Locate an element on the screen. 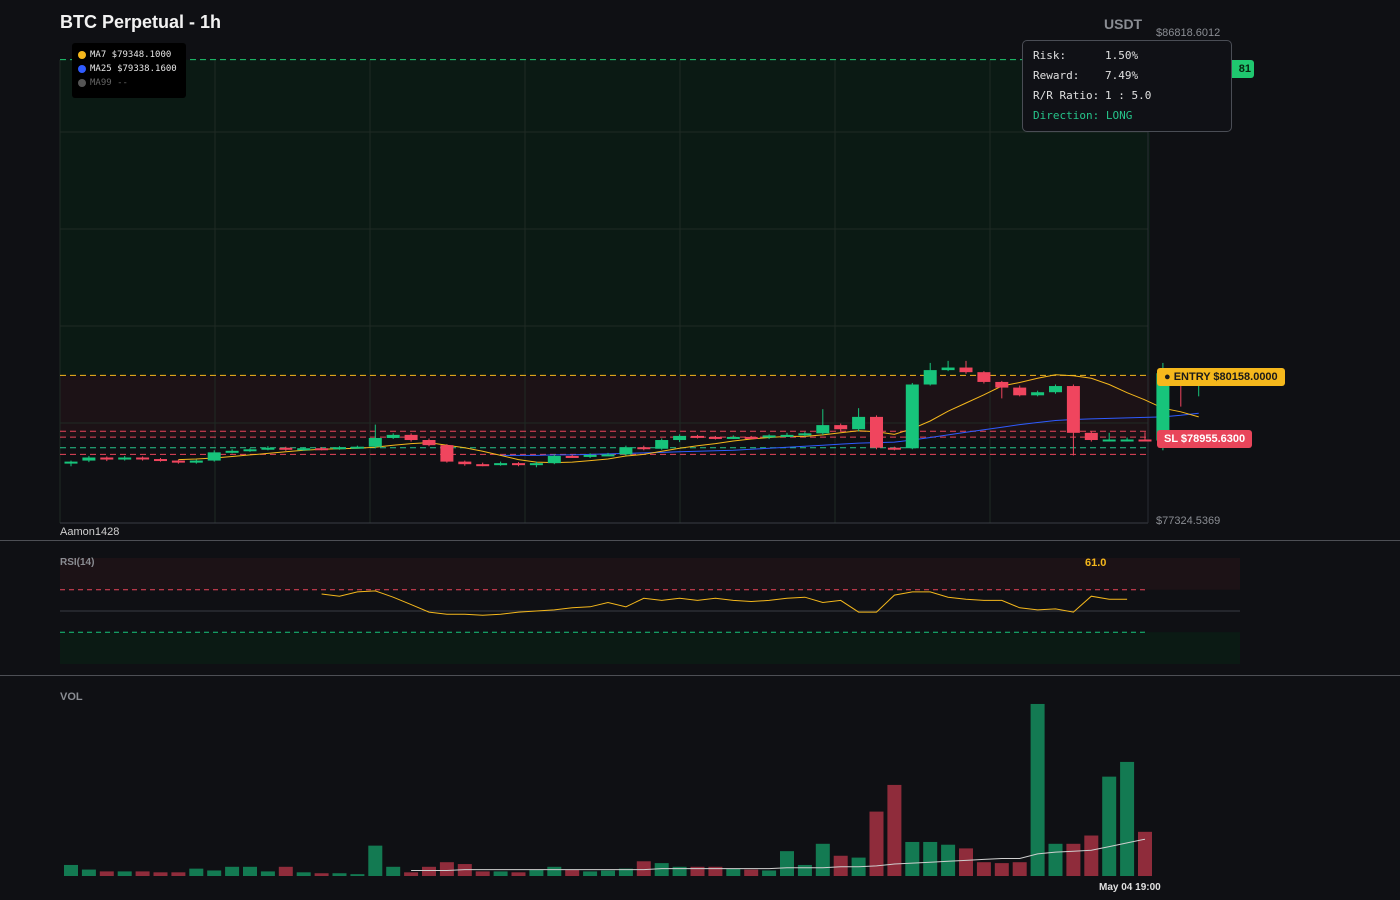 The width and height of the screenshot is (1400, 900). ma7-line is located at coordinates (688, 419).